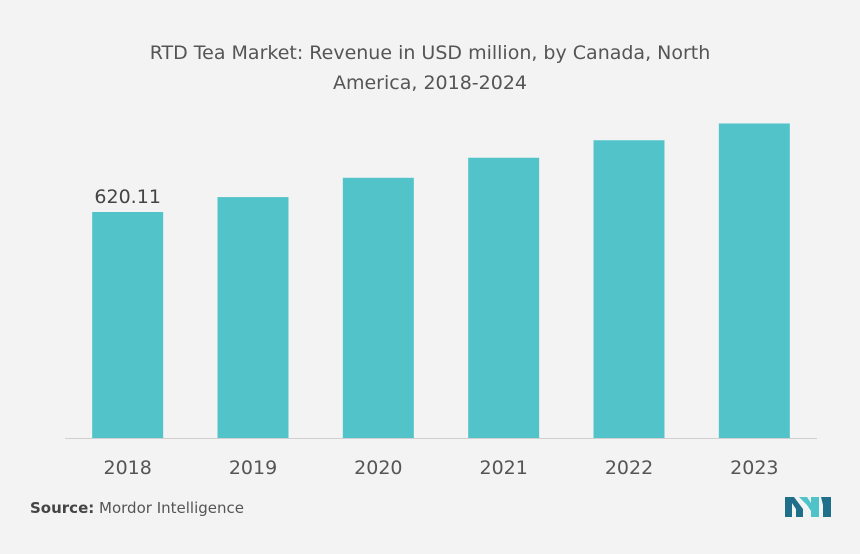 The width and height of the screenshot is (860, 554). What do you see at coordinates (504, 297) in the screenshot?
I see `bar-2021` at bounding box center [504, 297].